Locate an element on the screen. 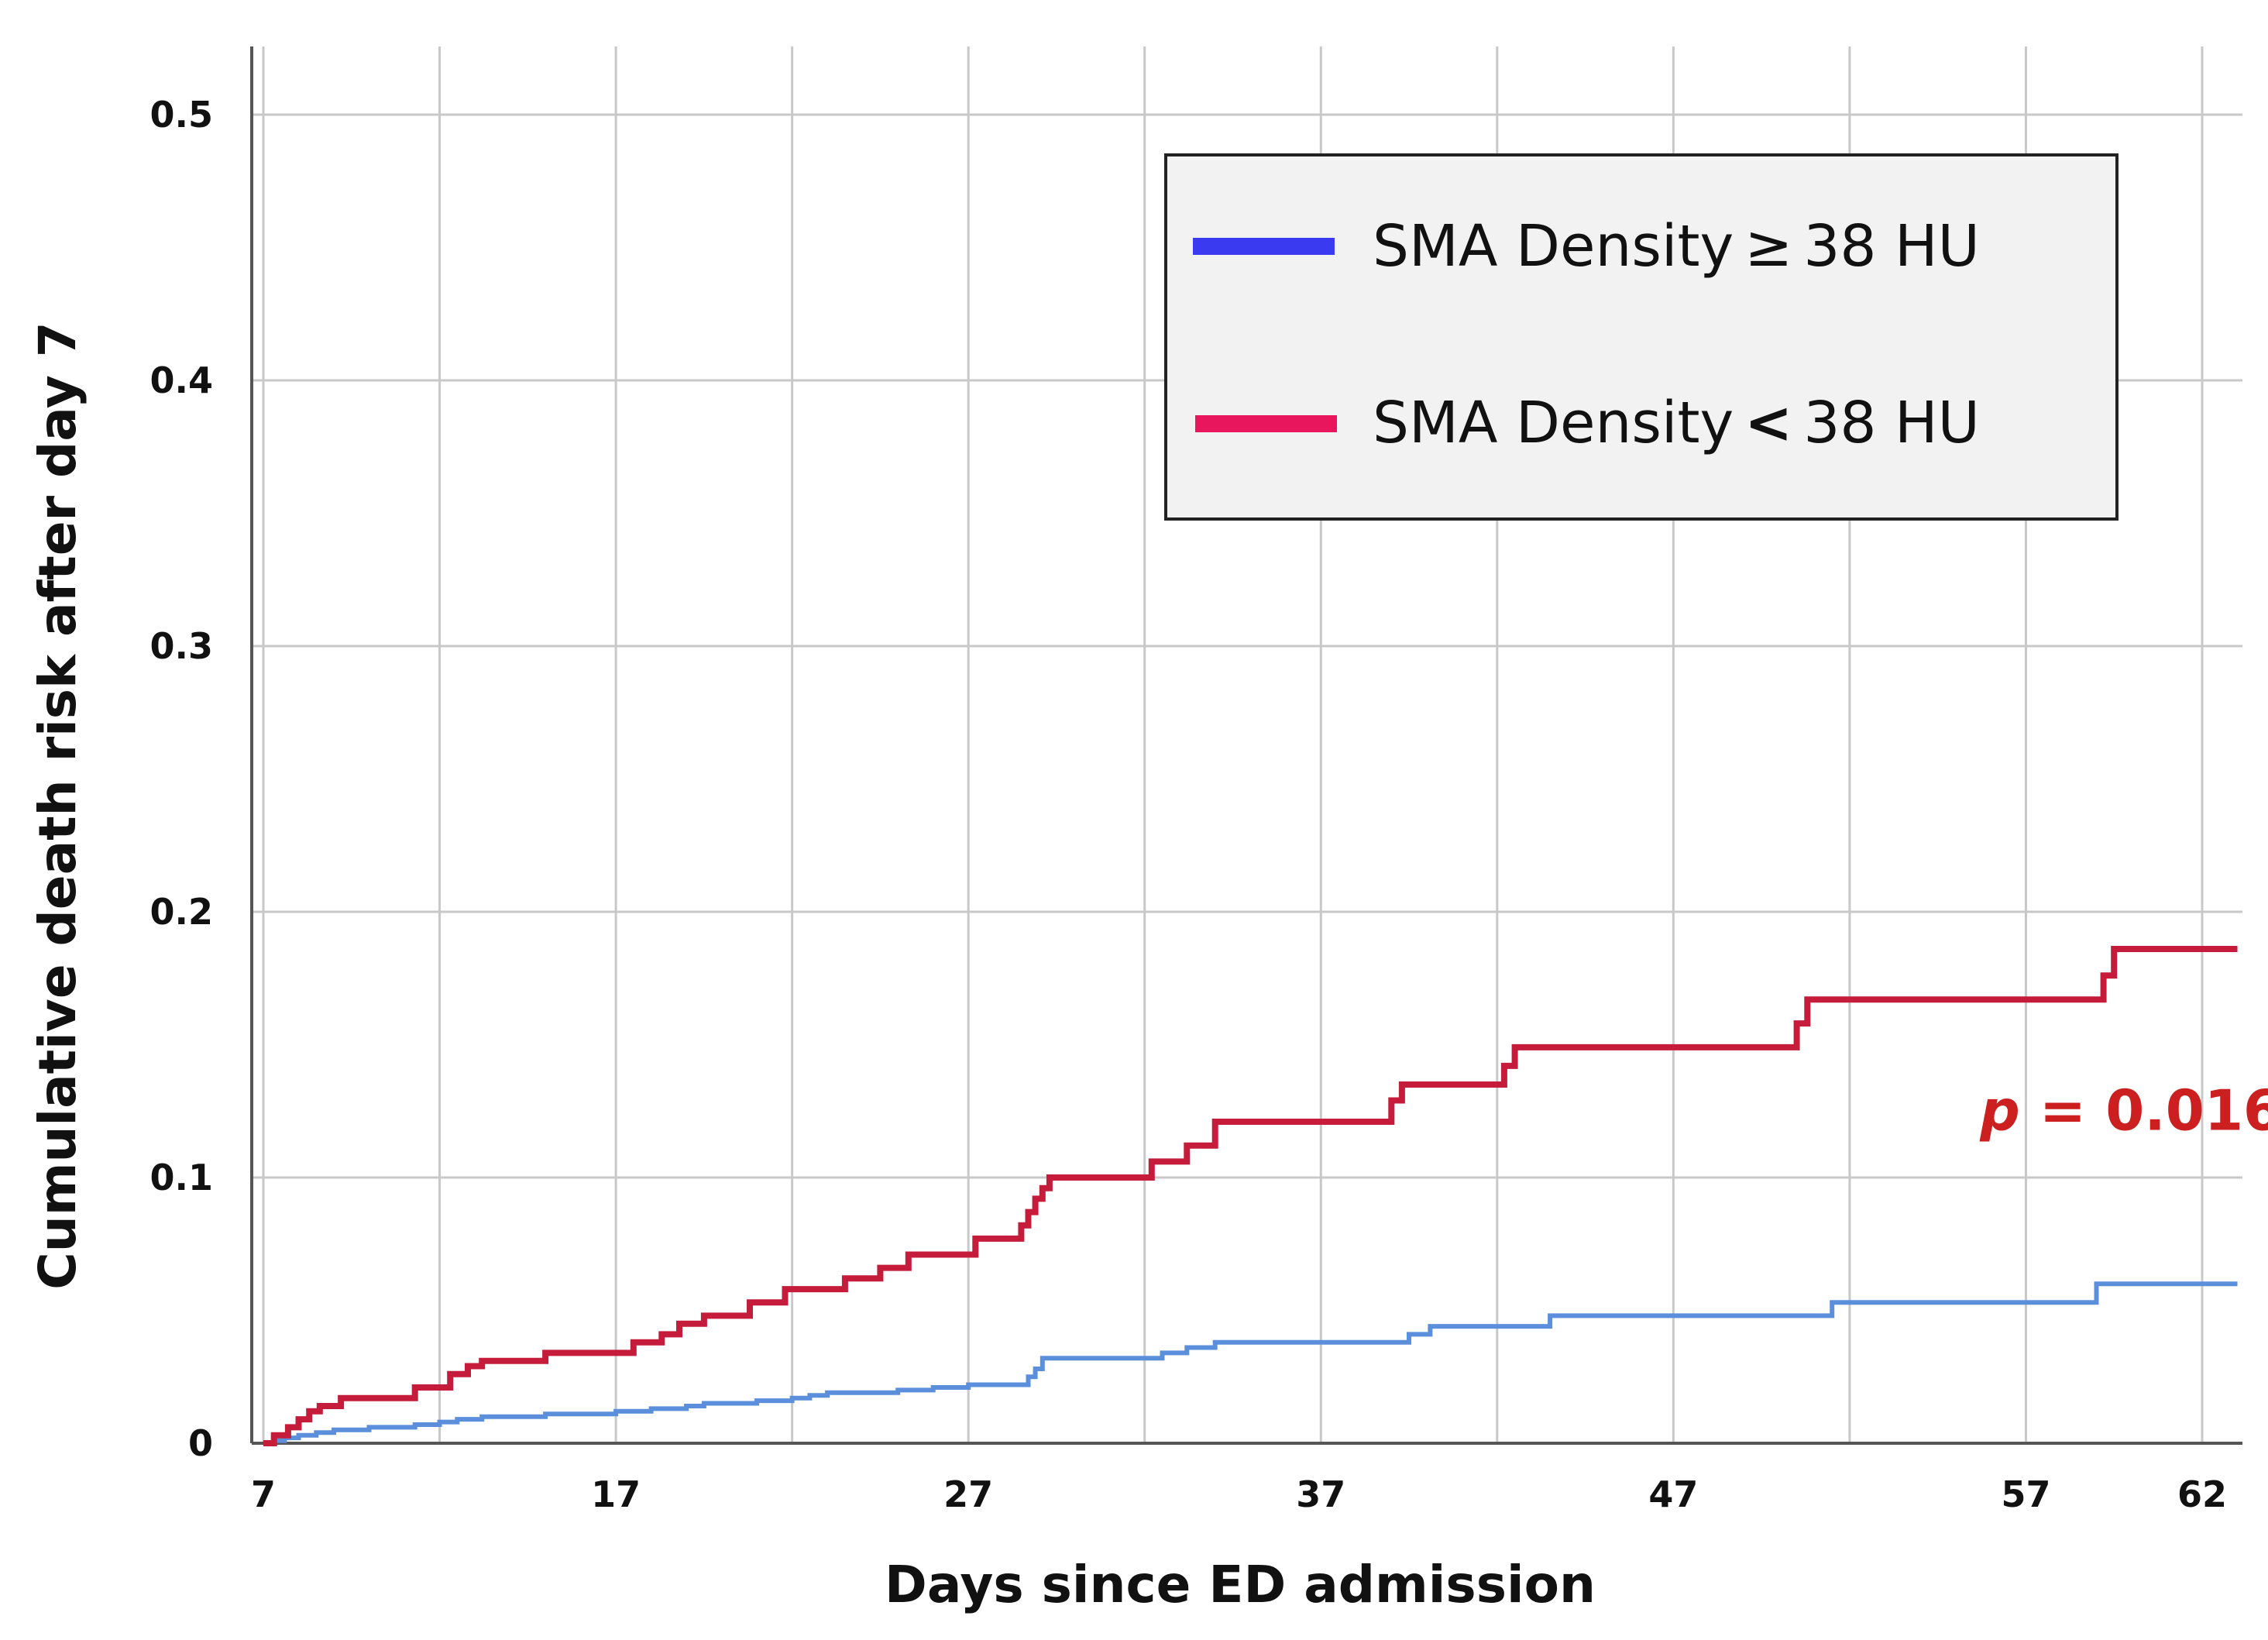 This screenshot has height=1640, width=2268. legend-operator: < is located at coordinates (1768, 423).